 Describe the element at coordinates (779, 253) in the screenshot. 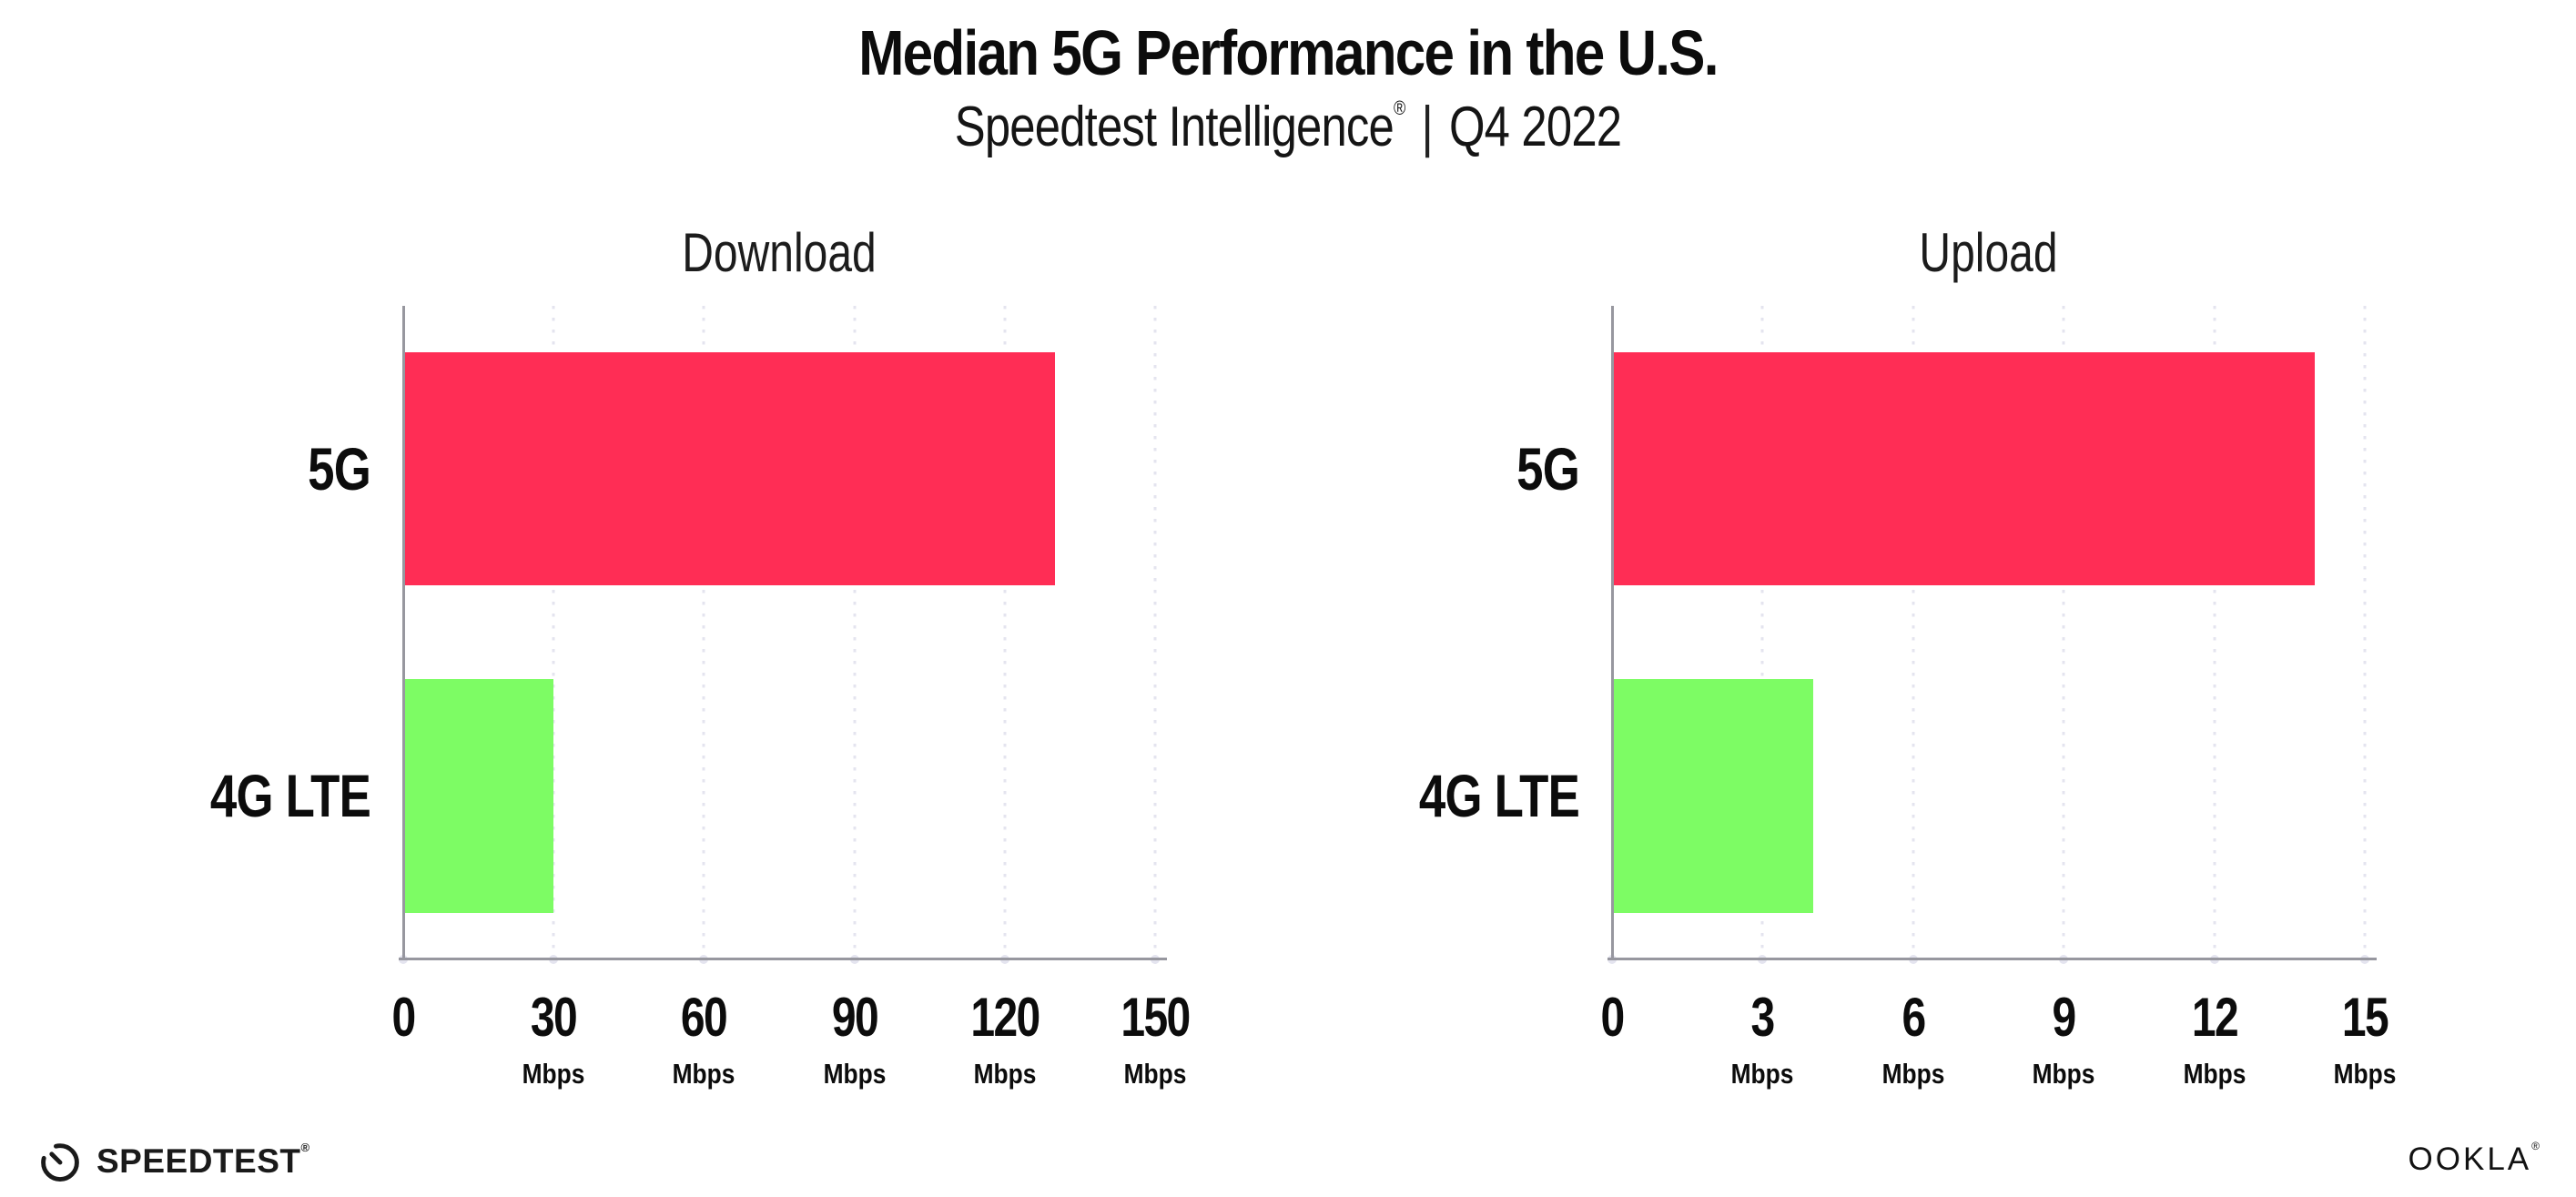

I see `download-chart-title: Download` at that location.